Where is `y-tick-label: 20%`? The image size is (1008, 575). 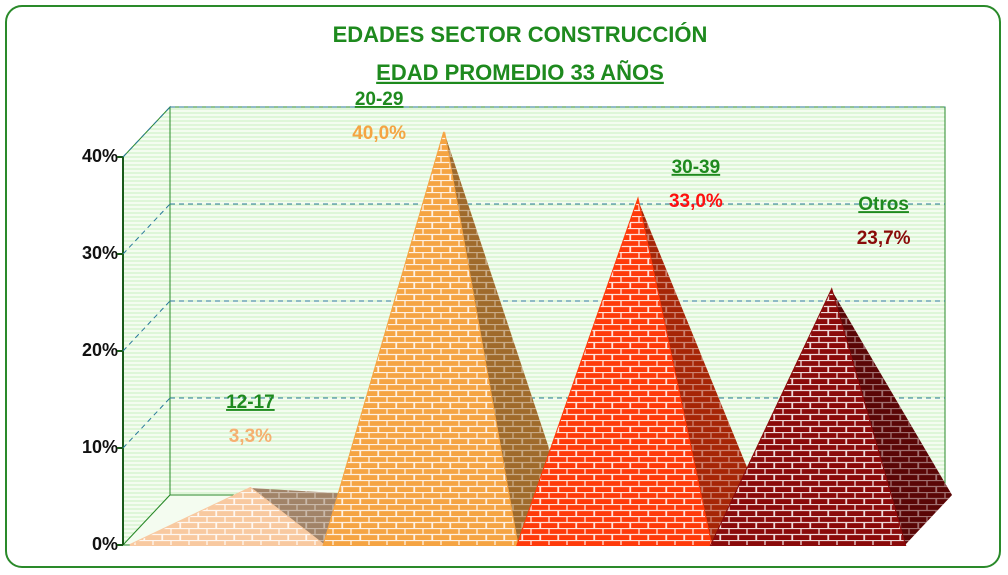 y-tick-label: 20% is located at coordinates (100, 350).